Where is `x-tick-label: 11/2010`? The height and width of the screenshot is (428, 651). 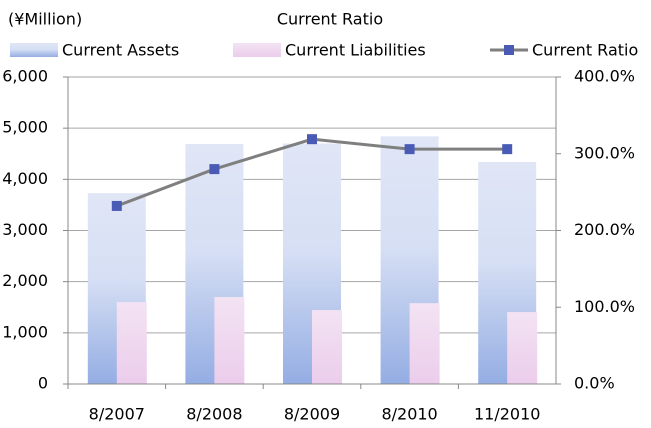 x-tick-label: 11/2010 is located at coordinates (507, 414).